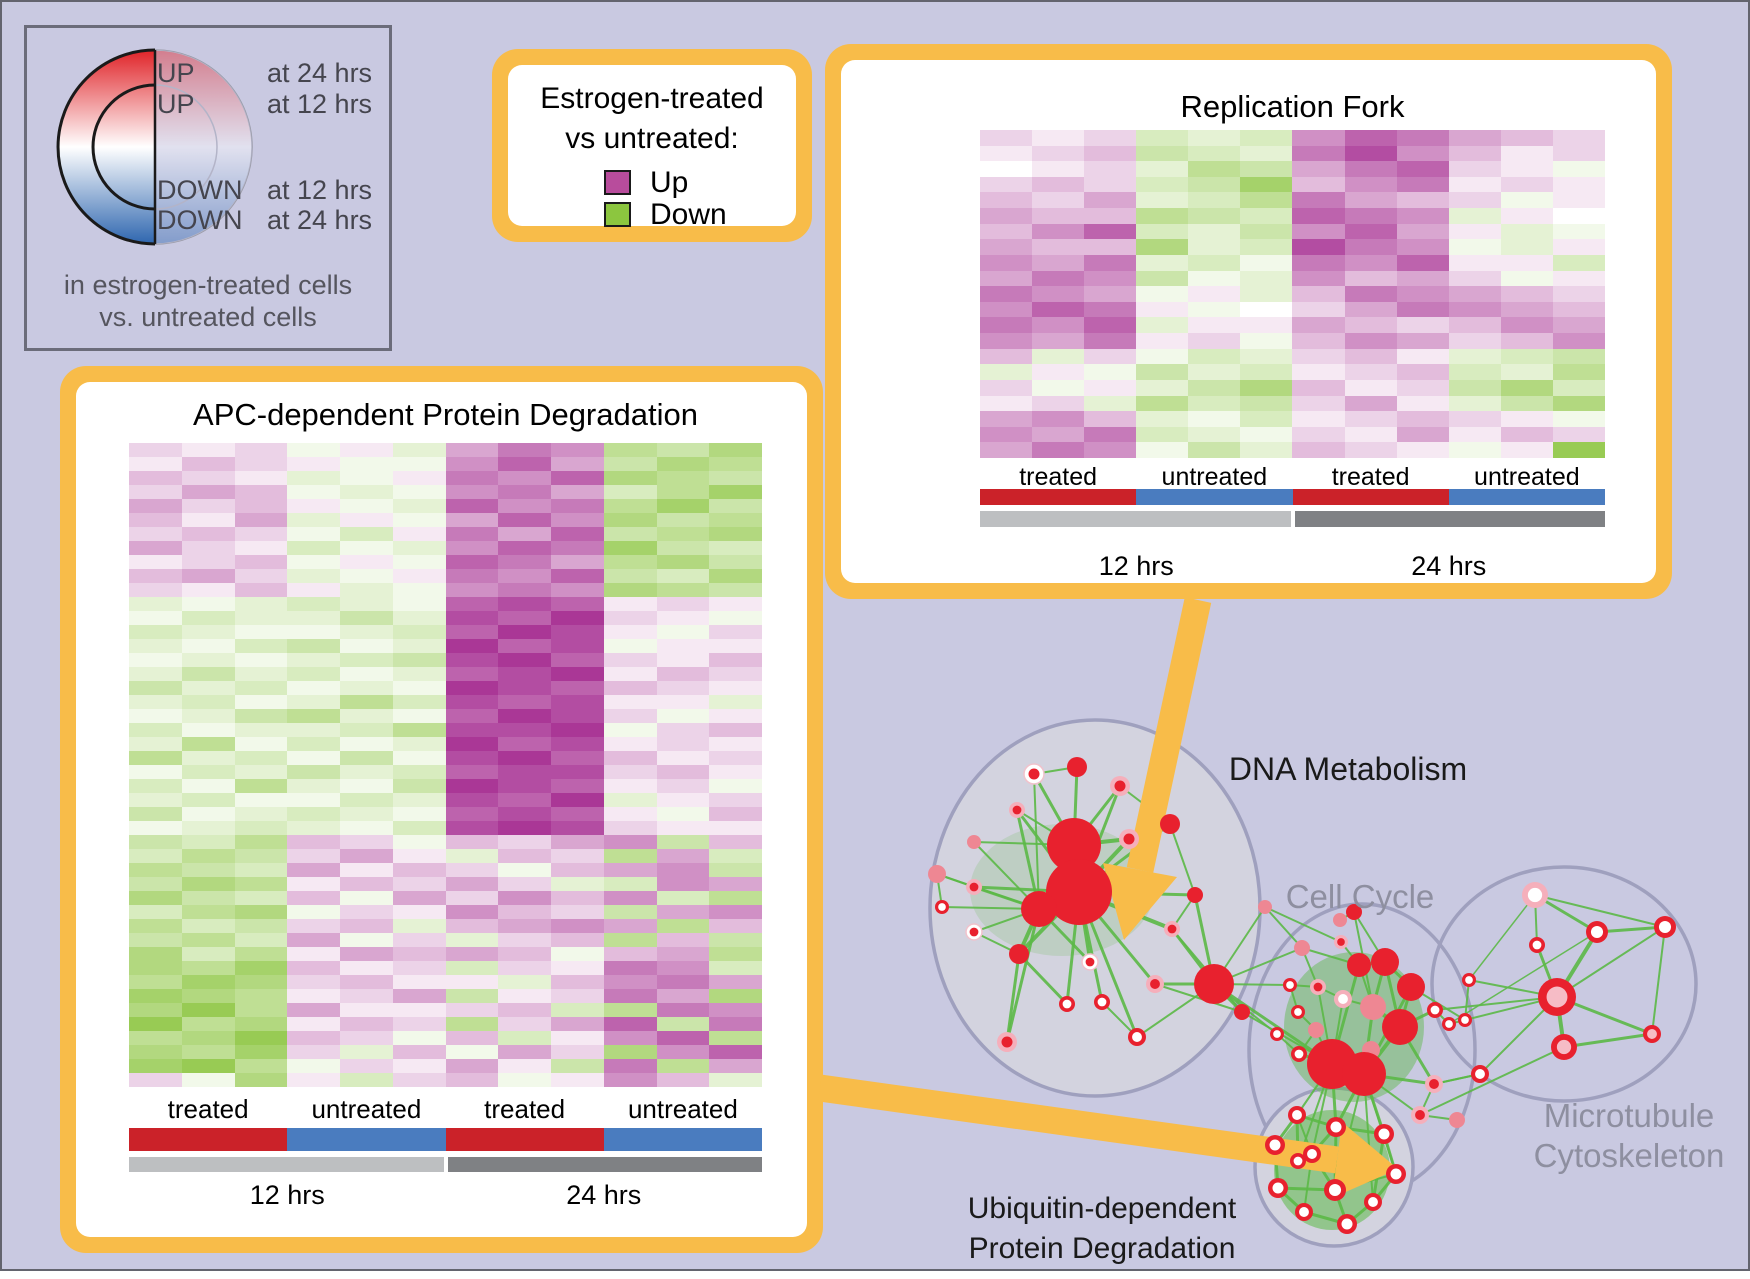  I want to click on ubiquitin-protein-degradation-label: Protein Degradation, so click(1102, 1248).